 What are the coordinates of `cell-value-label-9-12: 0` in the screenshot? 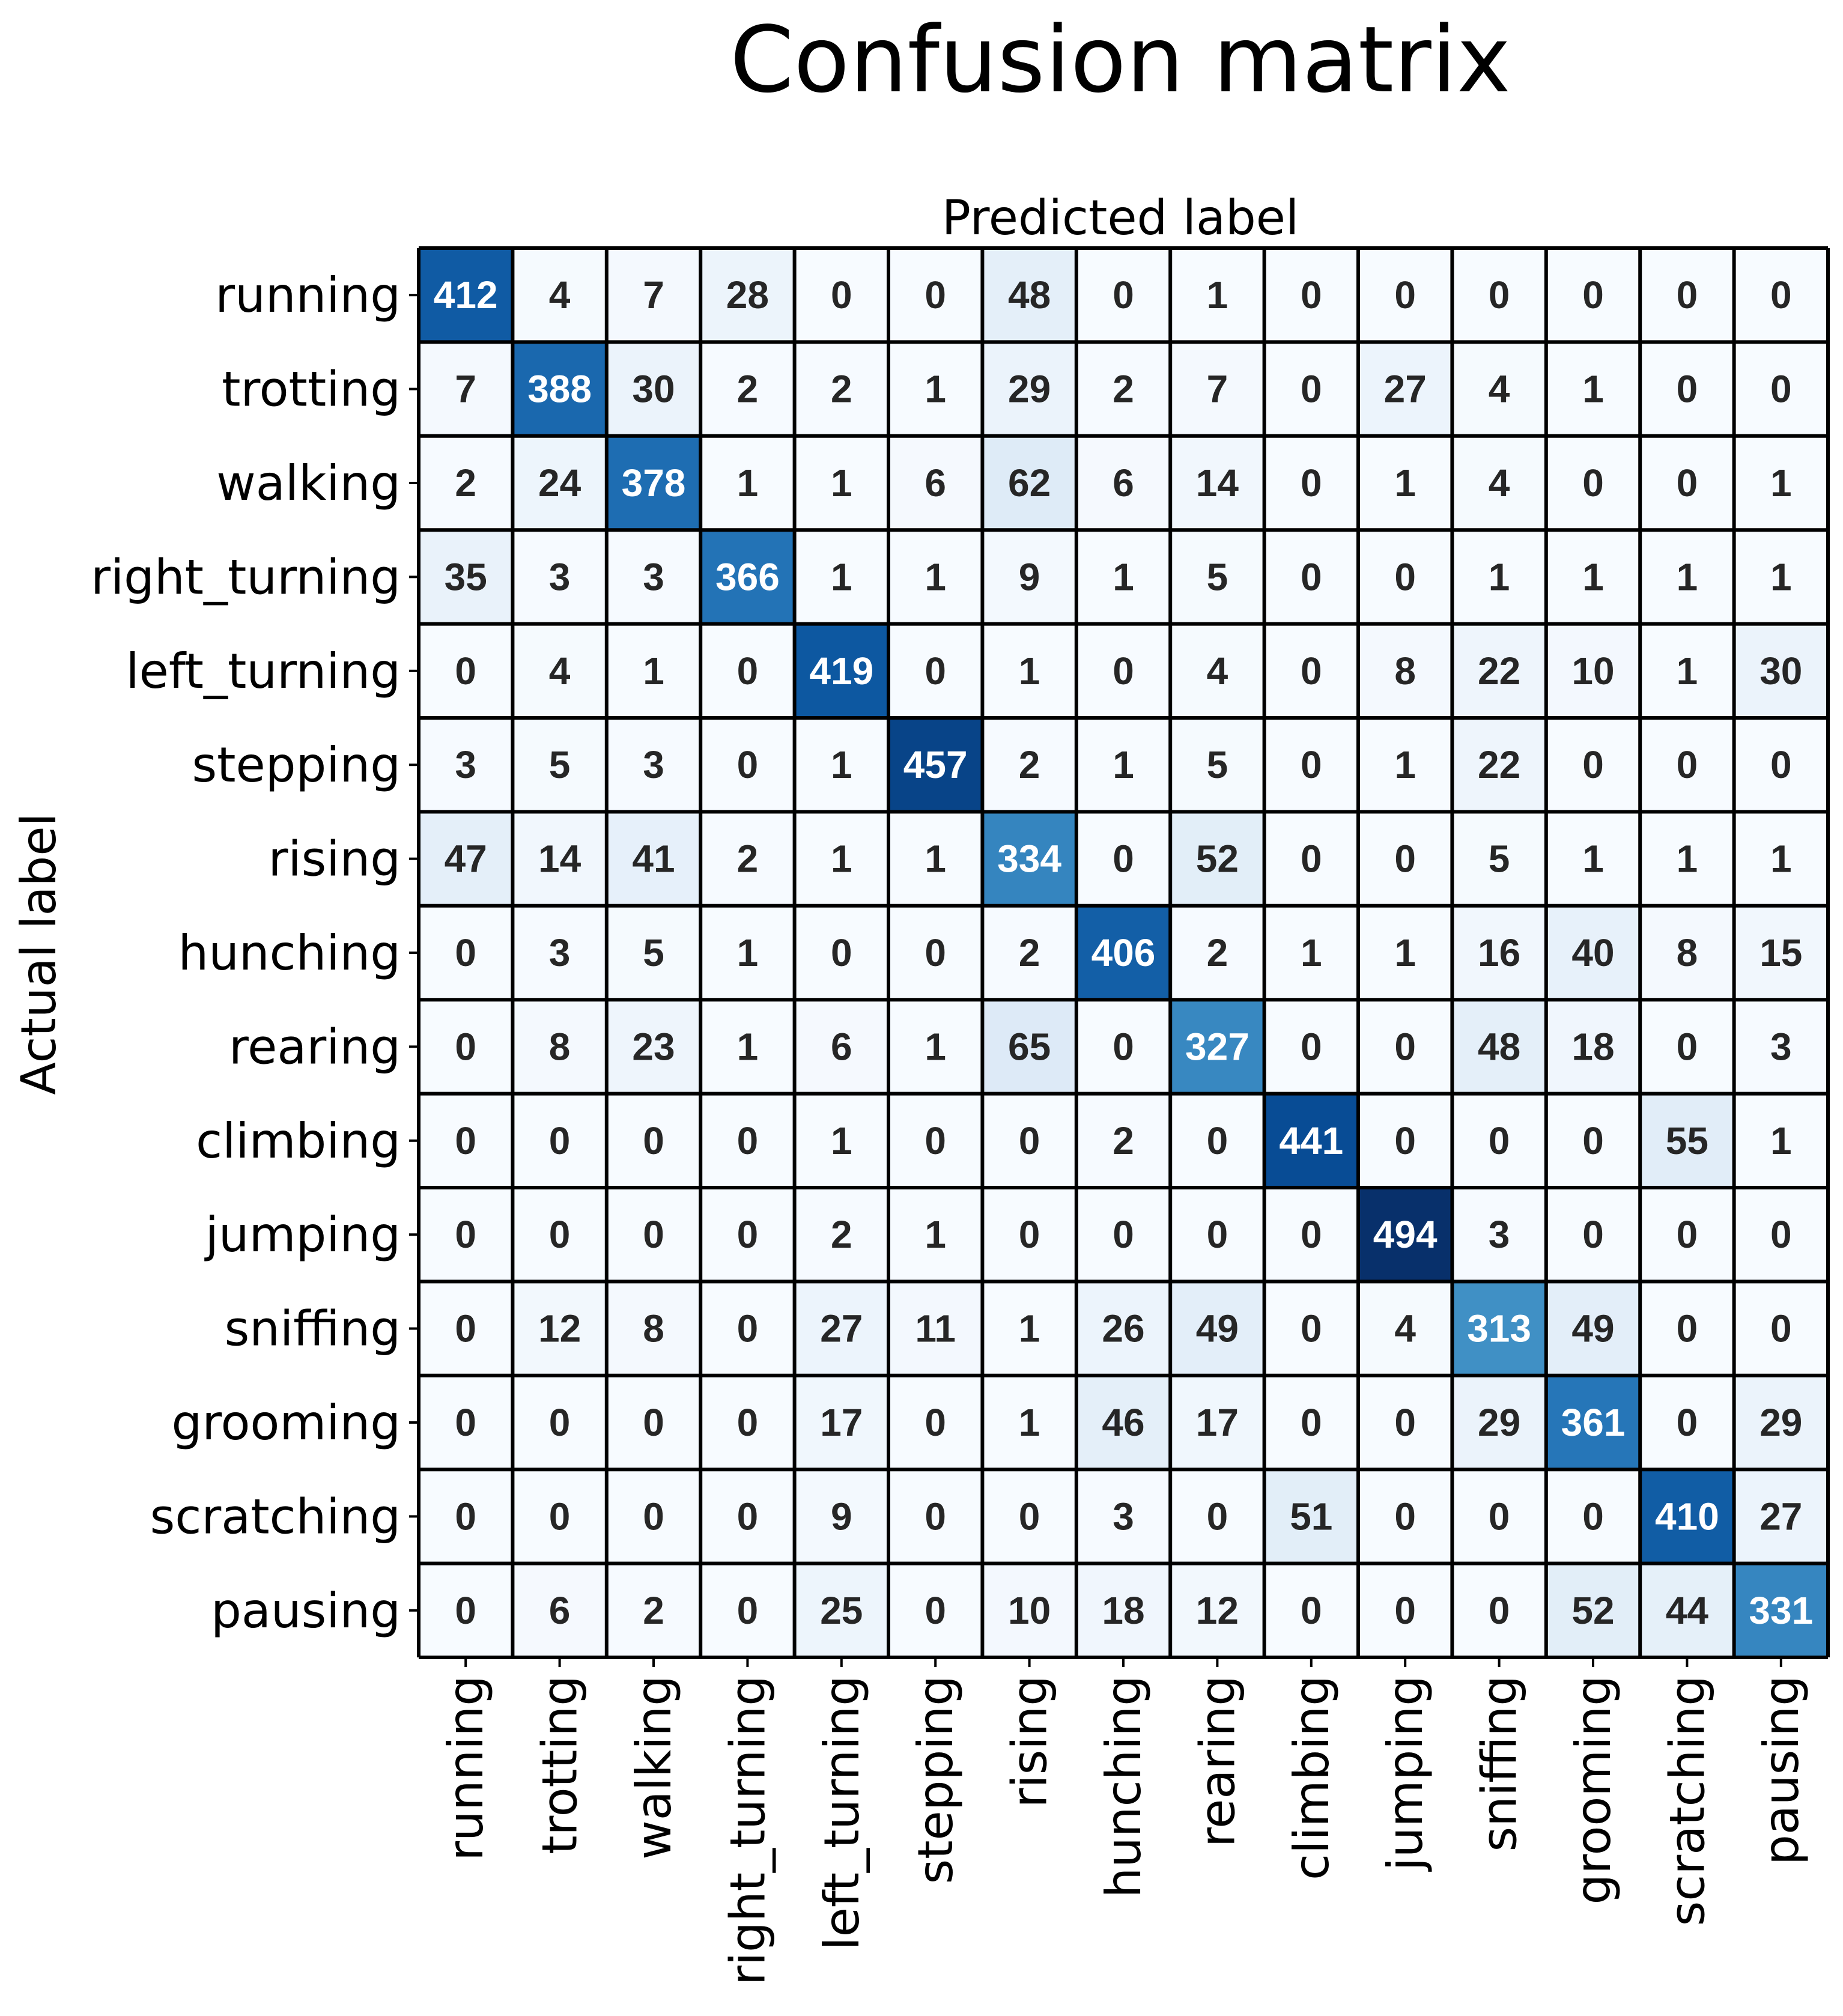 It's located at (1593, 1140).